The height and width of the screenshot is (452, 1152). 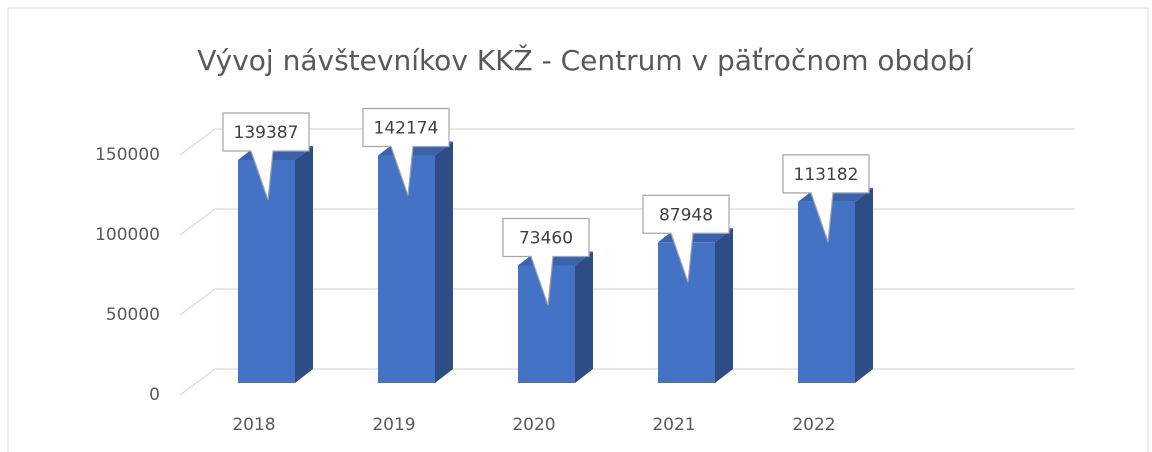 What do you see at coordinates (266, 133) in the screenshot?
I see `data-label: 139387` at bounding box center [266, 133].